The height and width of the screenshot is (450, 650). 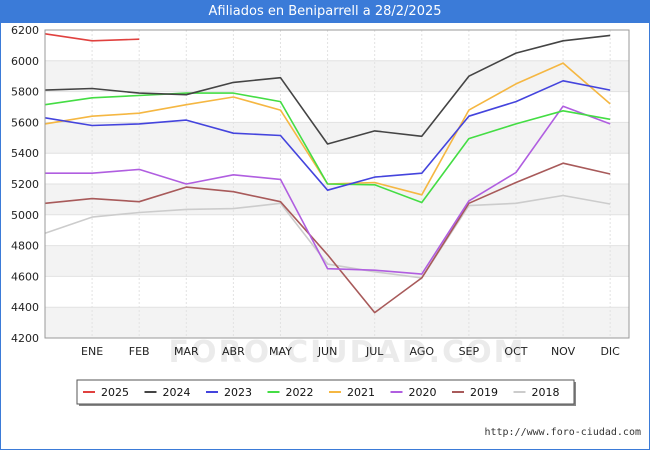 What do you see at coordinates (25, 276) in the screenshot?
I see `y-tick-label: 4600` at bounding box center [25, 276].